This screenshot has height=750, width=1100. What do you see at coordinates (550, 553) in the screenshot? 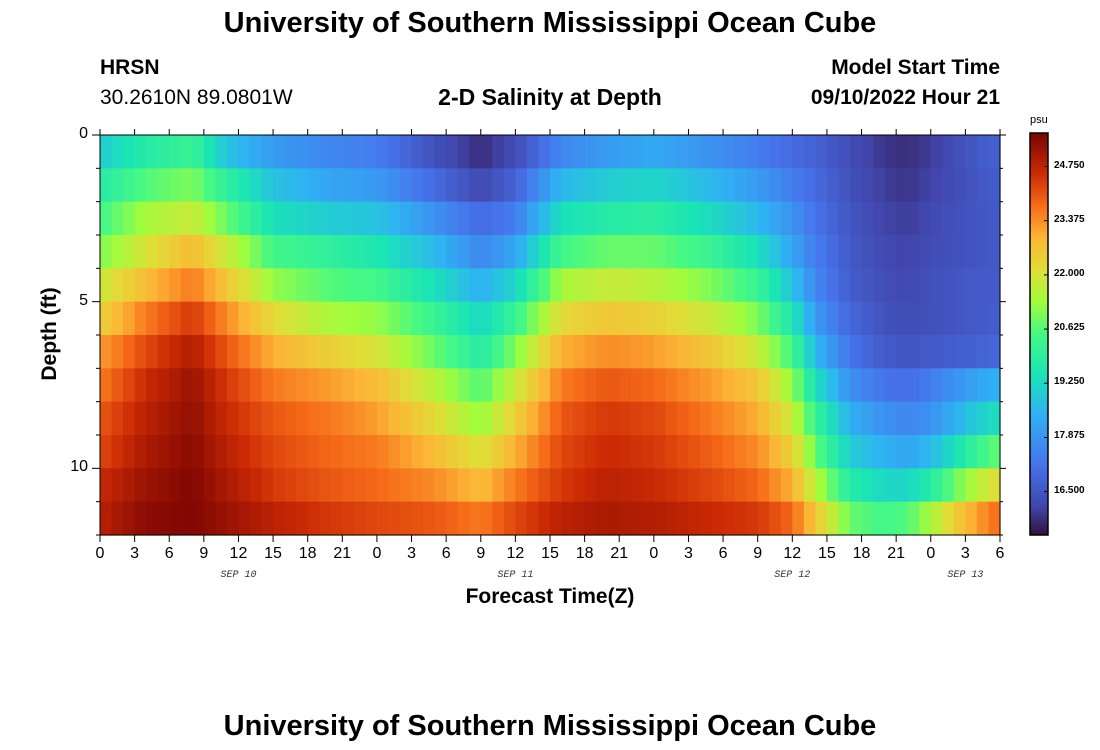
I see `x-tick-label: 15` at bounding box center [550, 553].